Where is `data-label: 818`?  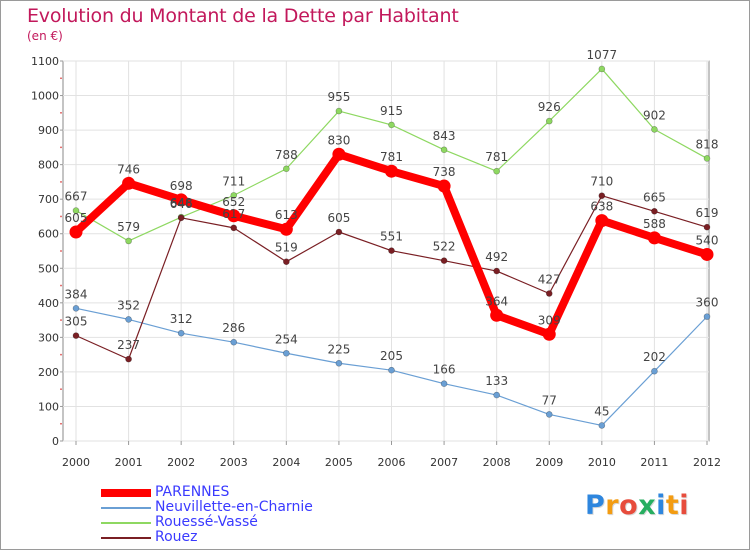 data-label: 818 is located at coordinates (707, 144).